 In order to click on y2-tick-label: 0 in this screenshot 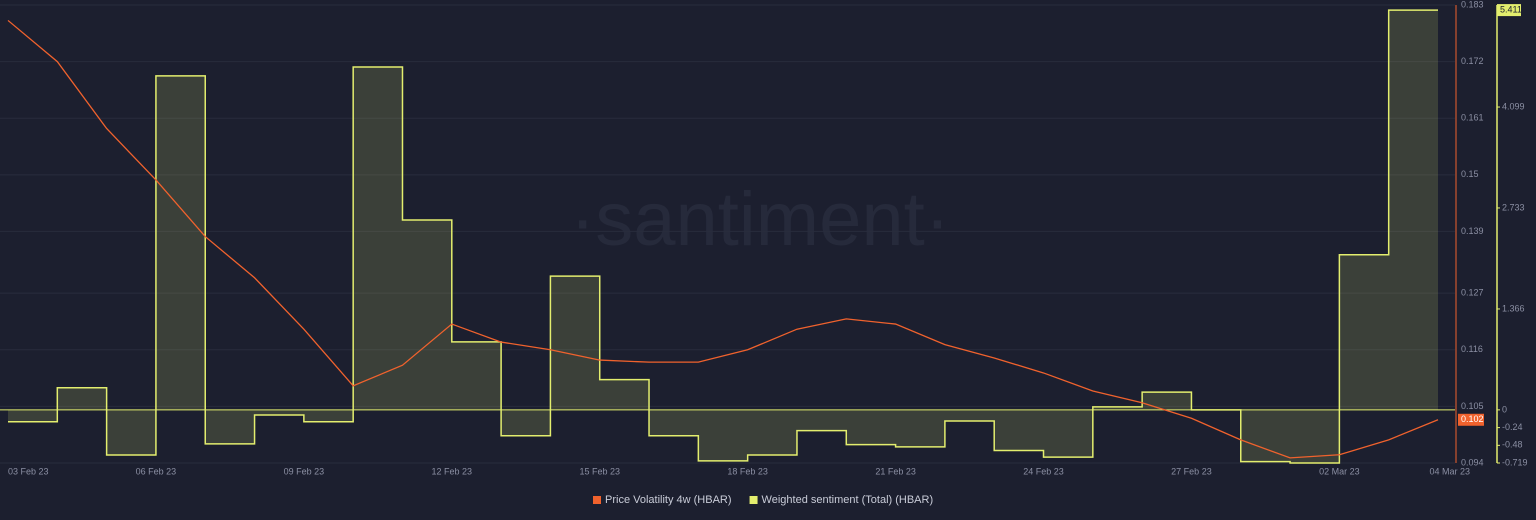, I will do `click(1504, 409)`.